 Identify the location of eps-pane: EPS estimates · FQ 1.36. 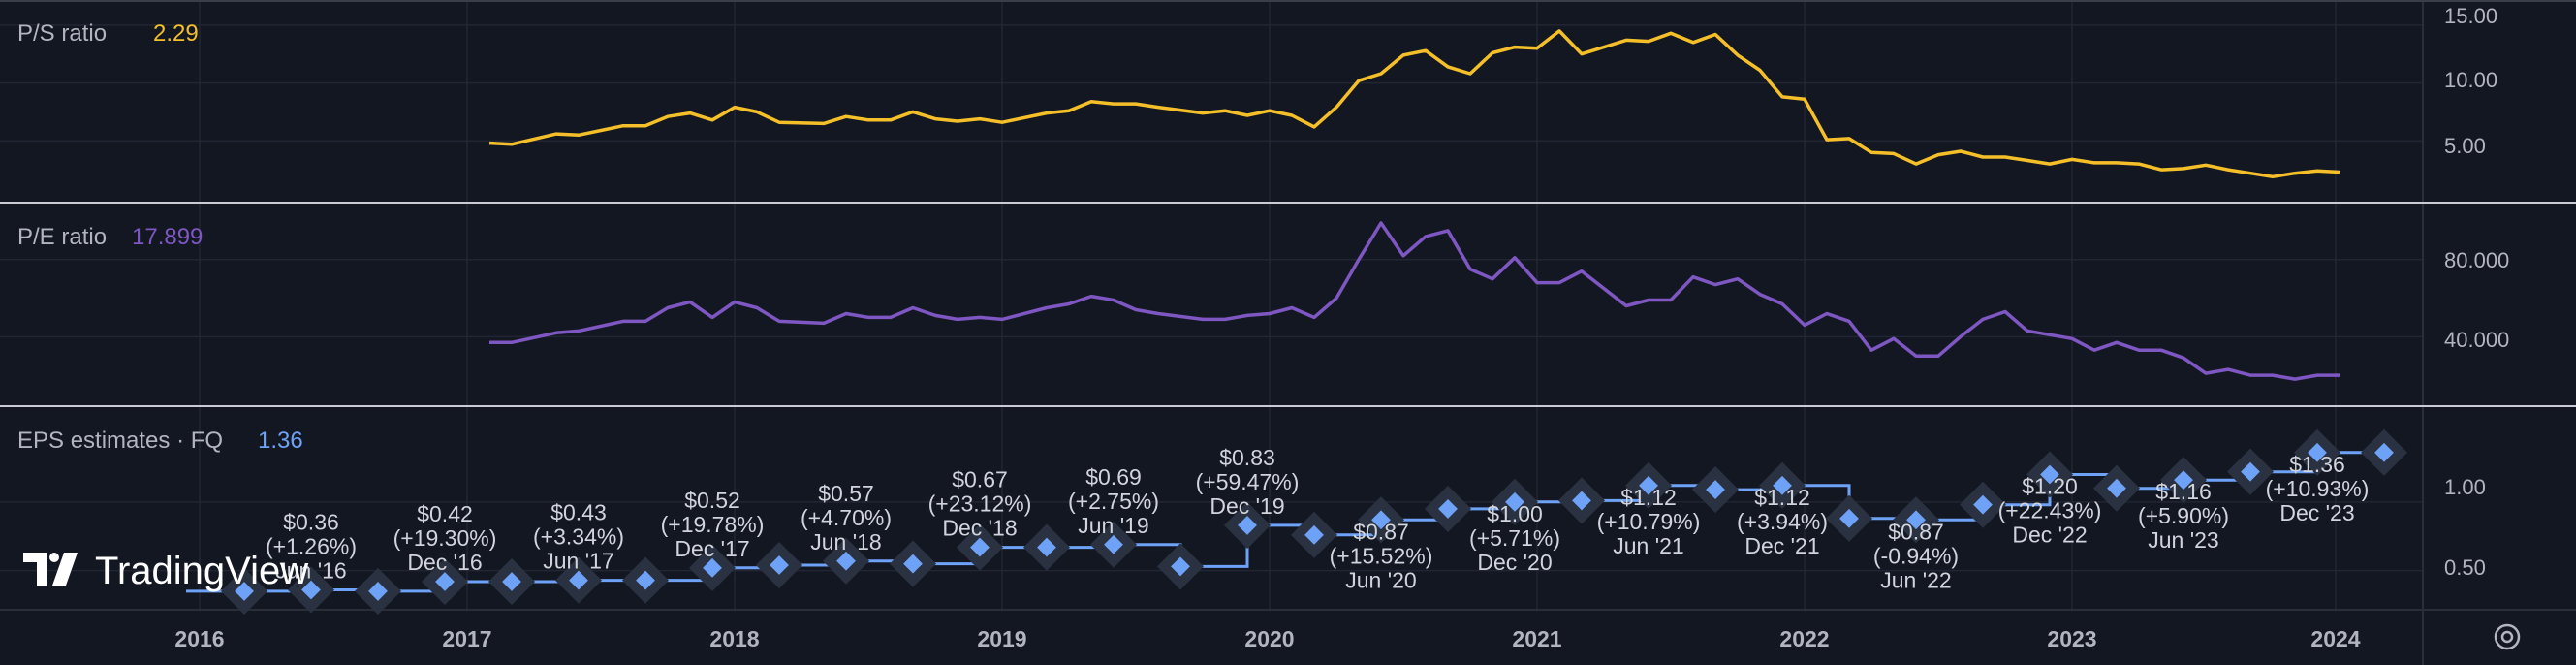
(160, 441).